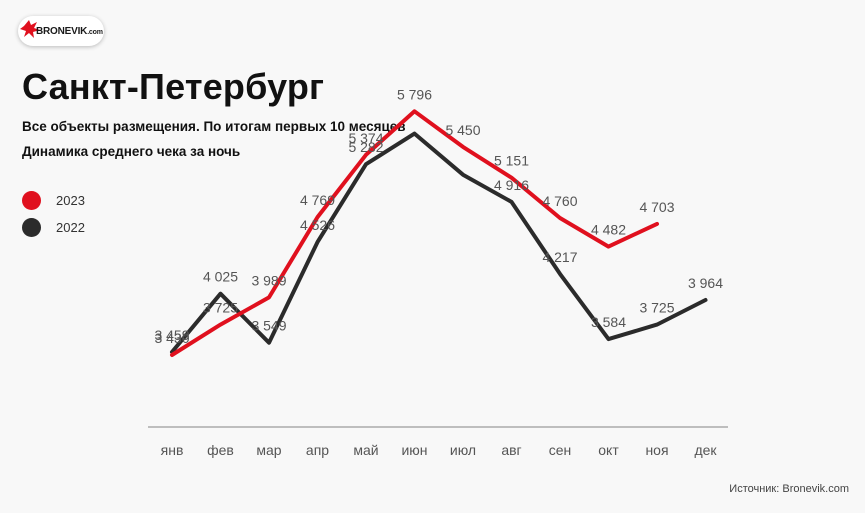 This screenshot has width=865, height=513. What do you see at coordinates (30, 29) in the screenshot?
I see `logo-star-icon` at bounding box center [30, 29].